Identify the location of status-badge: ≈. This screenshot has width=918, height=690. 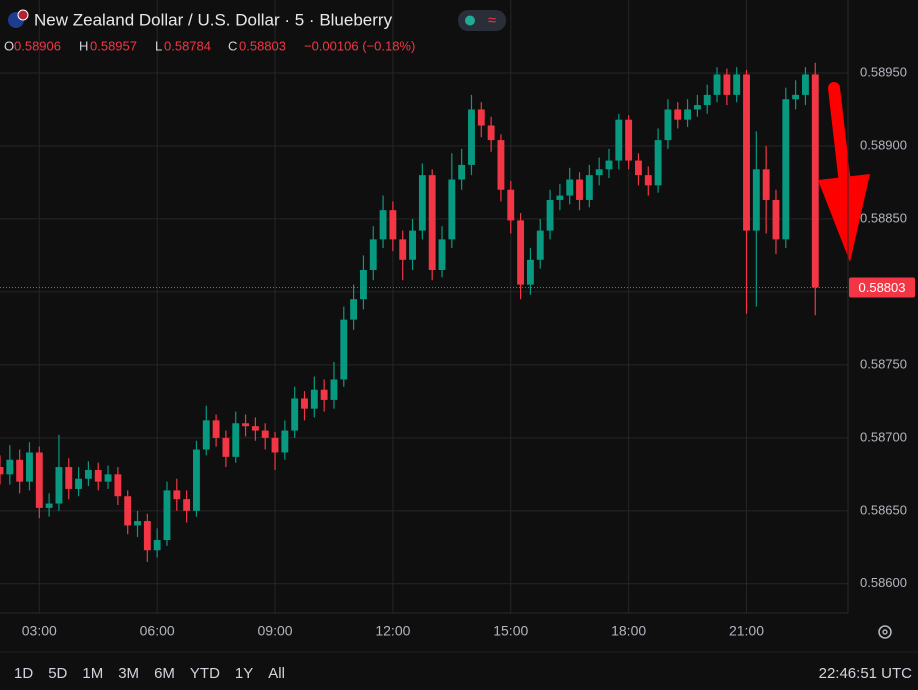
(482, 20).